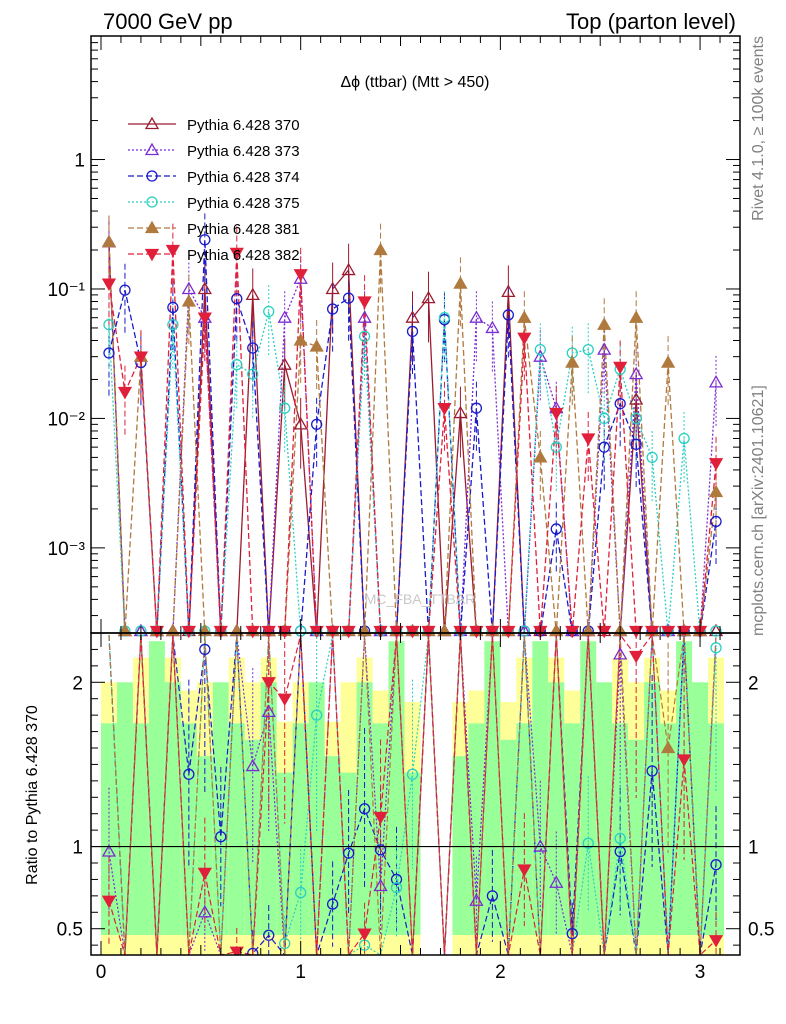  I want to click on ratio-y-tick-label-left: 2, so click(77, 683).